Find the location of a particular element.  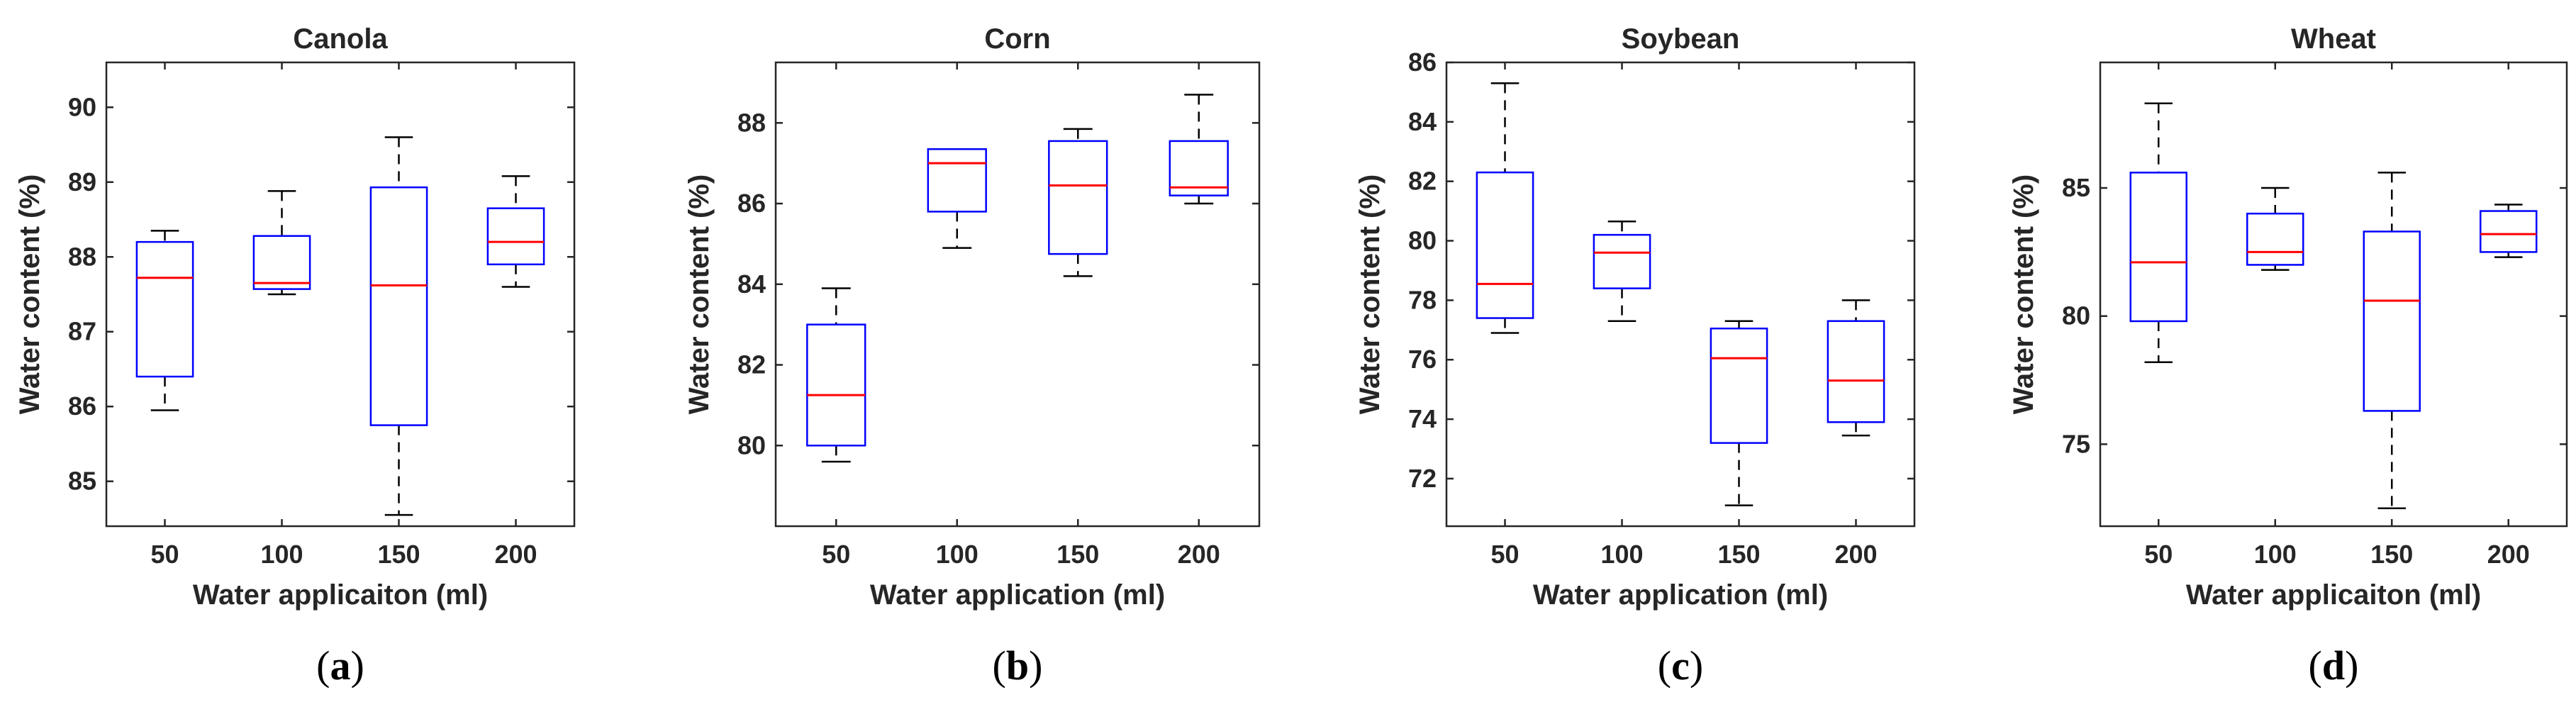

panel-label: (c) is located at coordinates (1681, 666).